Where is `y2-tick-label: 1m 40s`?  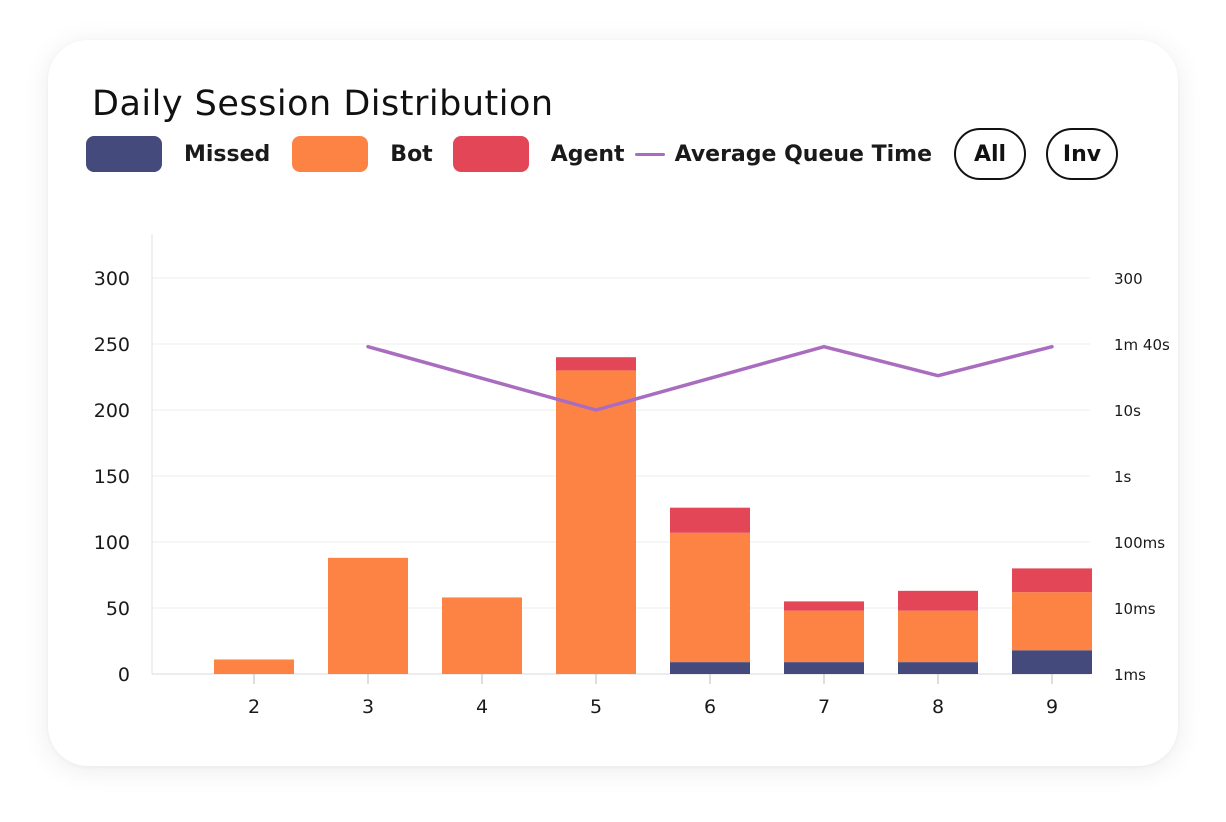
y2-tick-label: 1m 40s is located at coordinates (1142, 345).